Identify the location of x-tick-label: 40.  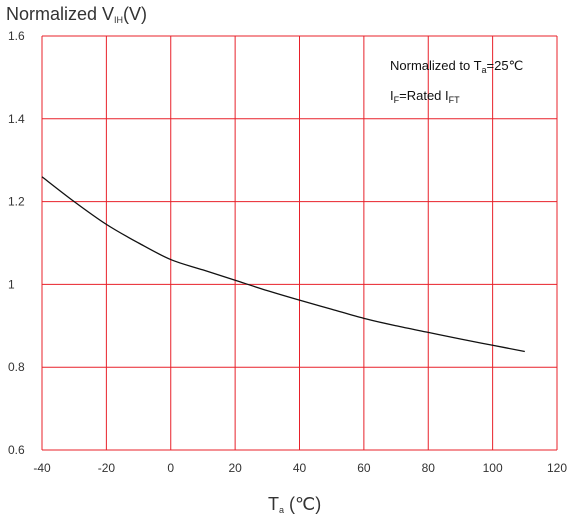
(300, 468).